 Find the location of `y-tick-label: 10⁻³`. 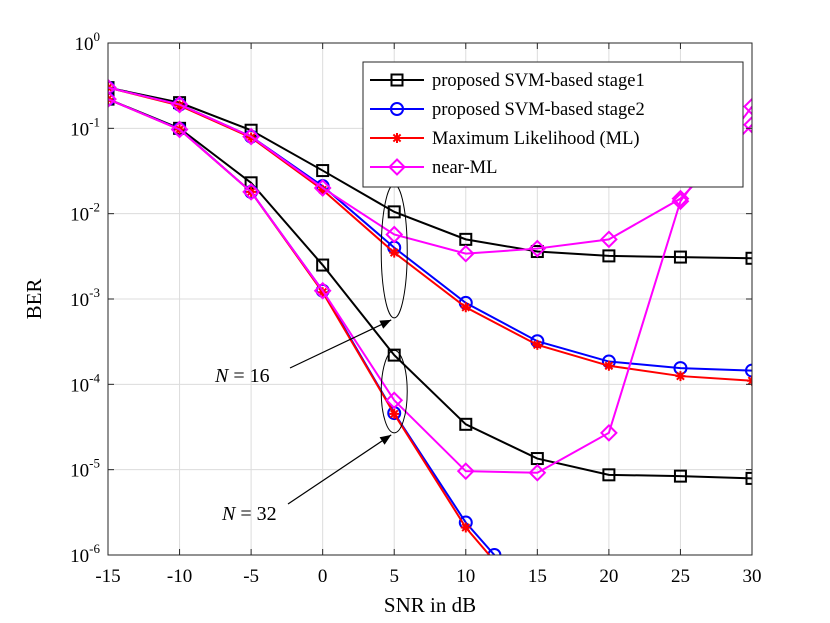

y-tick-label: 10⁻³ is located at coordinates (85, 298).